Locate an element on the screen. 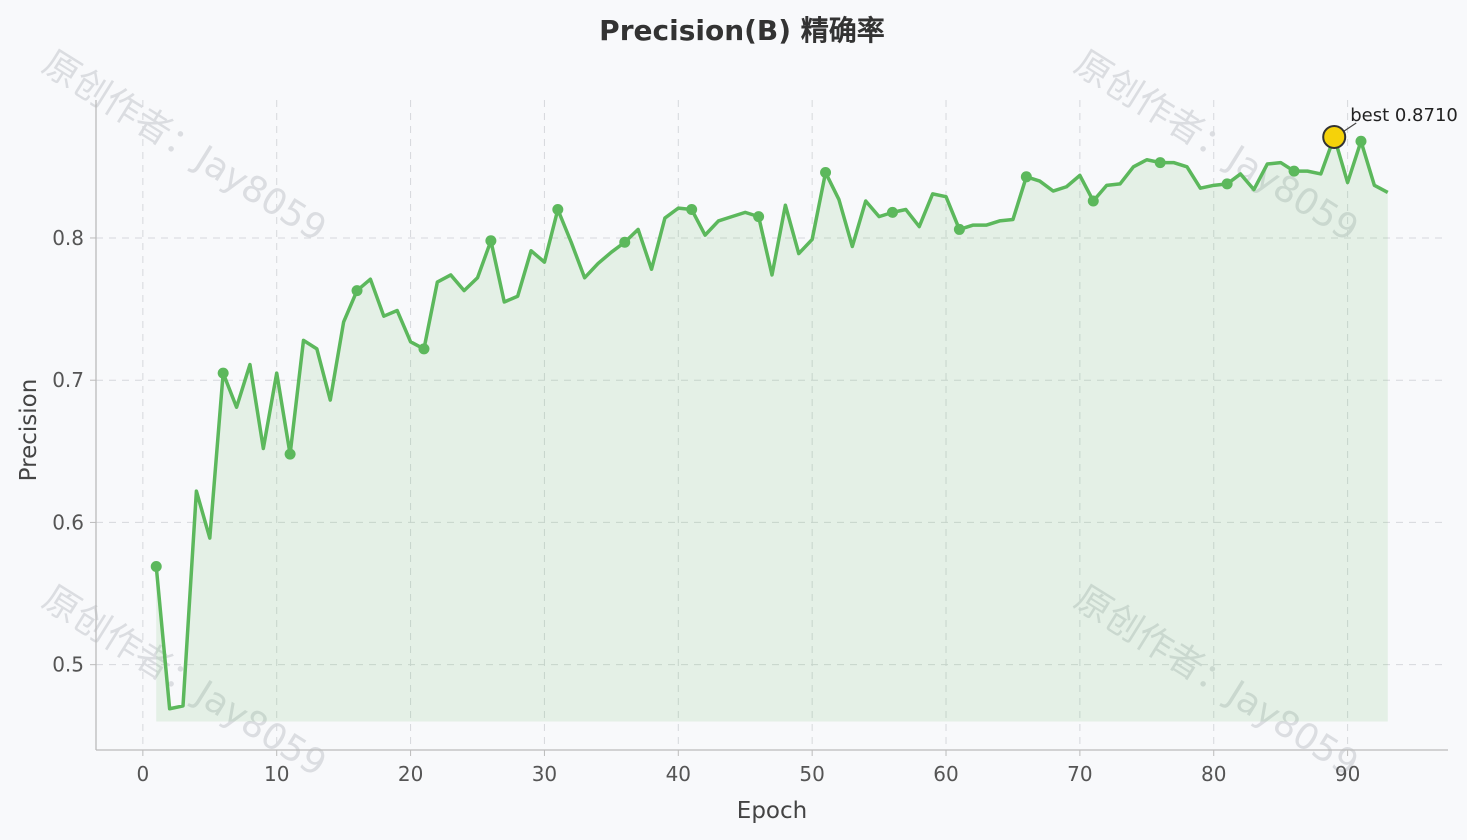 The width and height of the screenshot is (1467, 840). x-axis-label: Epoch is located at coordinates (772, 811).